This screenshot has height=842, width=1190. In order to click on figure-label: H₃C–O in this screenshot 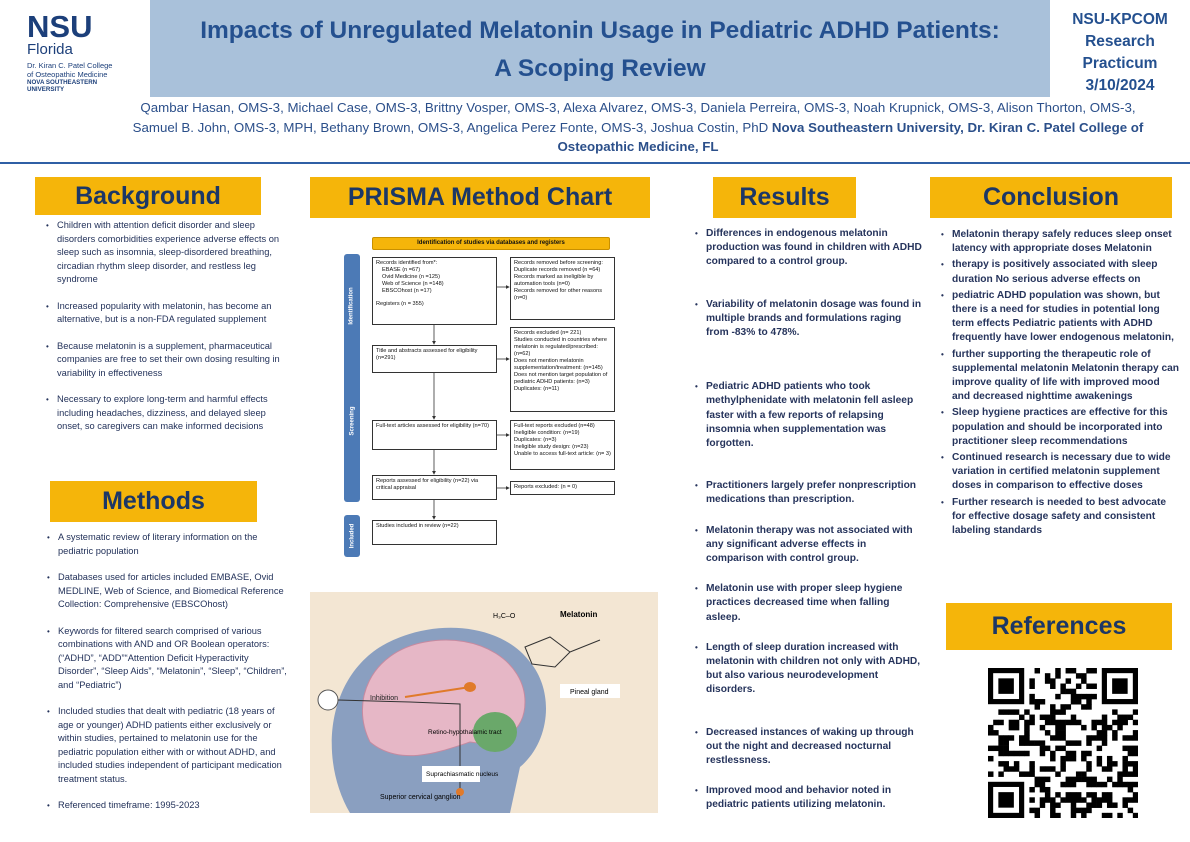, I will do `click(504, 616)`.